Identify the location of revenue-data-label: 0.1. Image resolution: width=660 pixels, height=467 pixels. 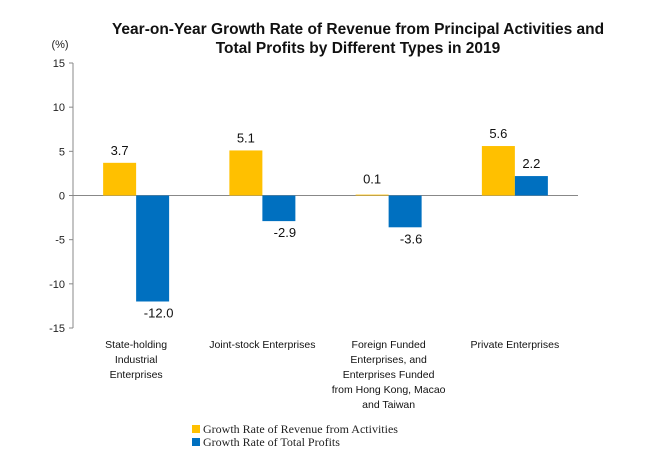
(372, 179).